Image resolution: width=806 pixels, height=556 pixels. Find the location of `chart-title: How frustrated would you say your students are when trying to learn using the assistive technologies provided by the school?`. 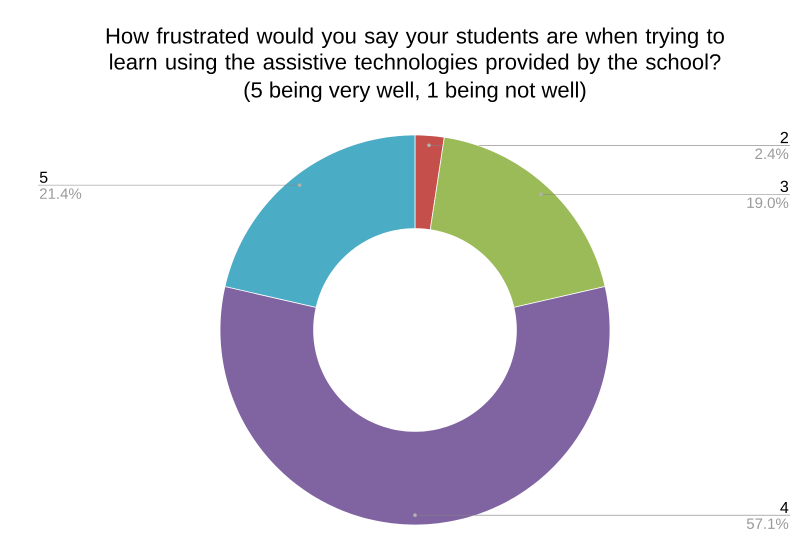

chart-title: How frustrated would you say your students are when trying to learn using the assistive technologies provided by the school? is located at coordinates (415, 51).